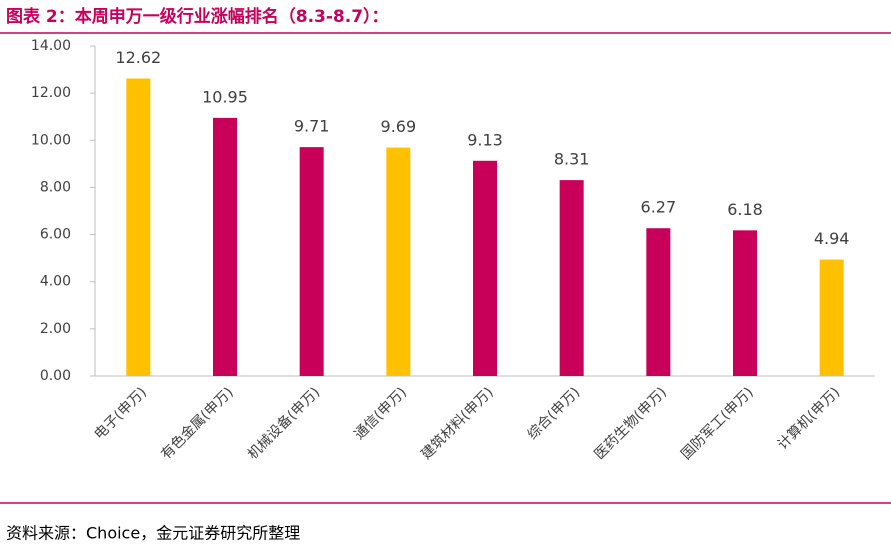  Describe the element at coordinates (312, 126) in the screenshot. I see `value-label: 9.71` at that location.